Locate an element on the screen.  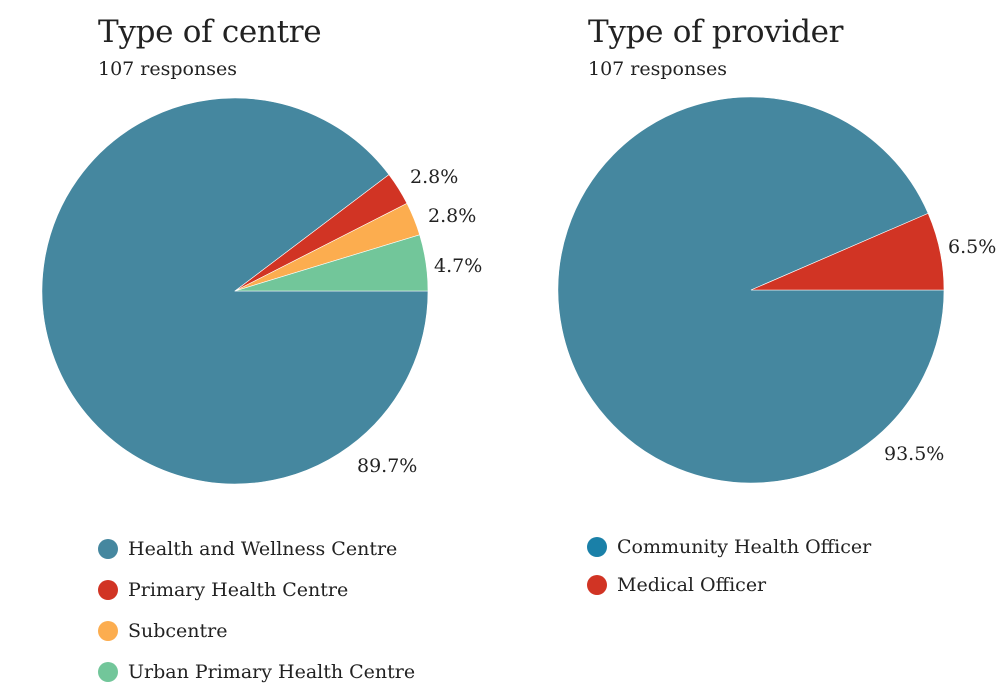
slice-percent-label: 4.7% is located at coordinates (458, 266).